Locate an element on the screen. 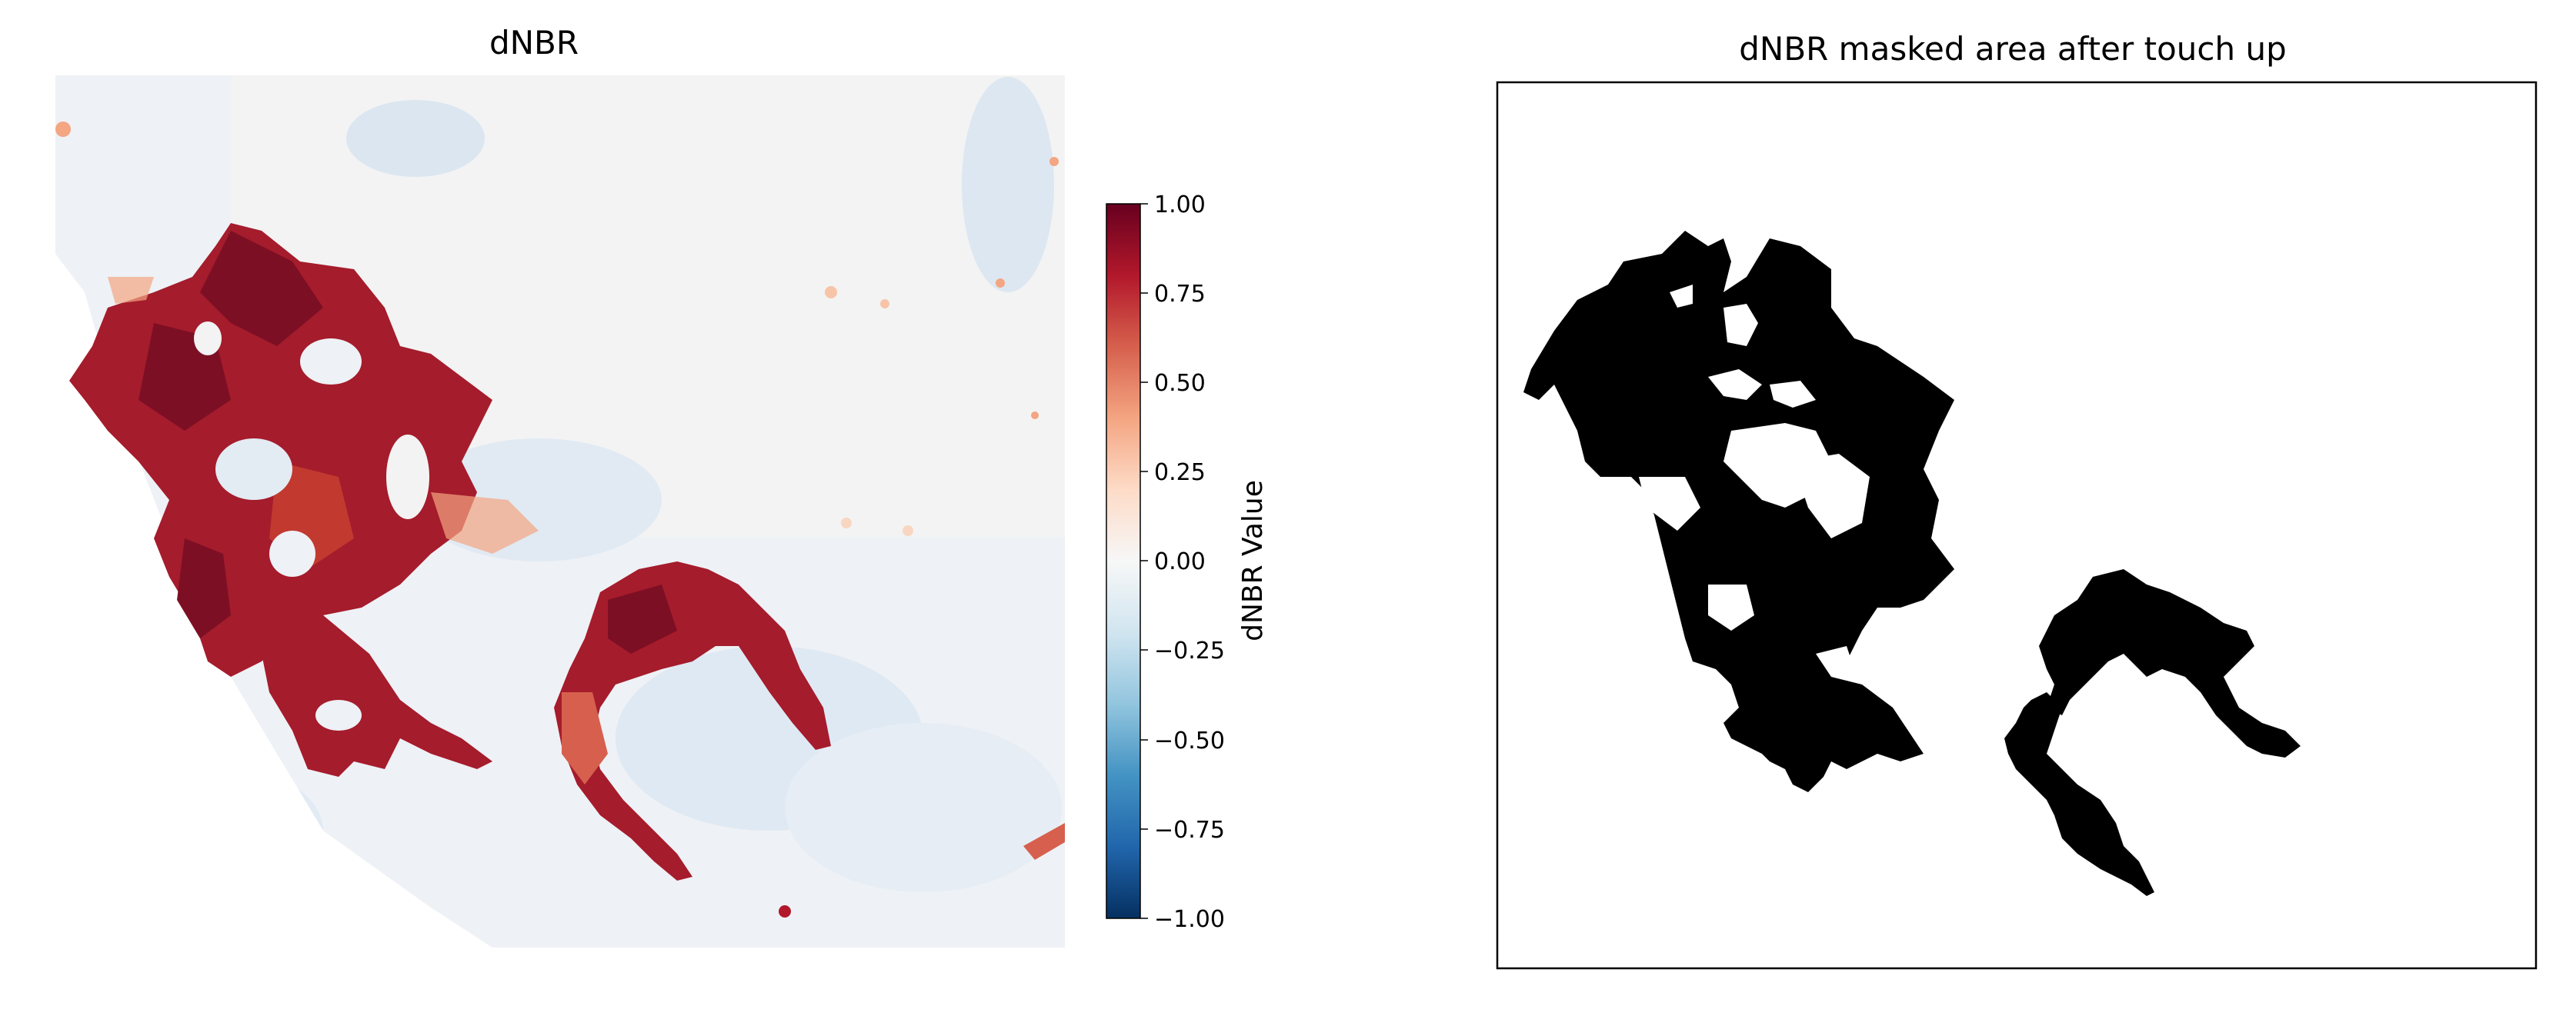 The height and width of the screenshot is (1036, 2576). colorbar-tick-label: 0.50 is located at coordinates (1180, 383).